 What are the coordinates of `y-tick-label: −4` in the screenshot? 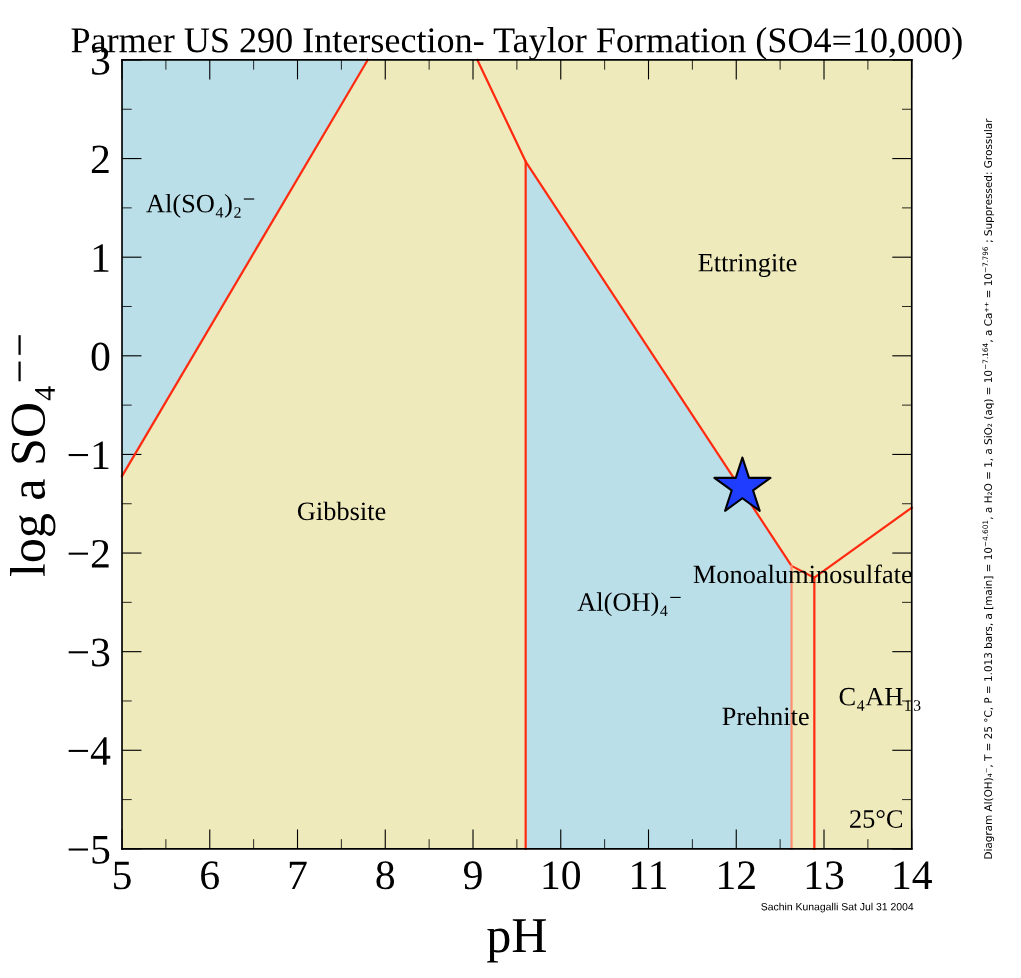 It's located at (89, 751).